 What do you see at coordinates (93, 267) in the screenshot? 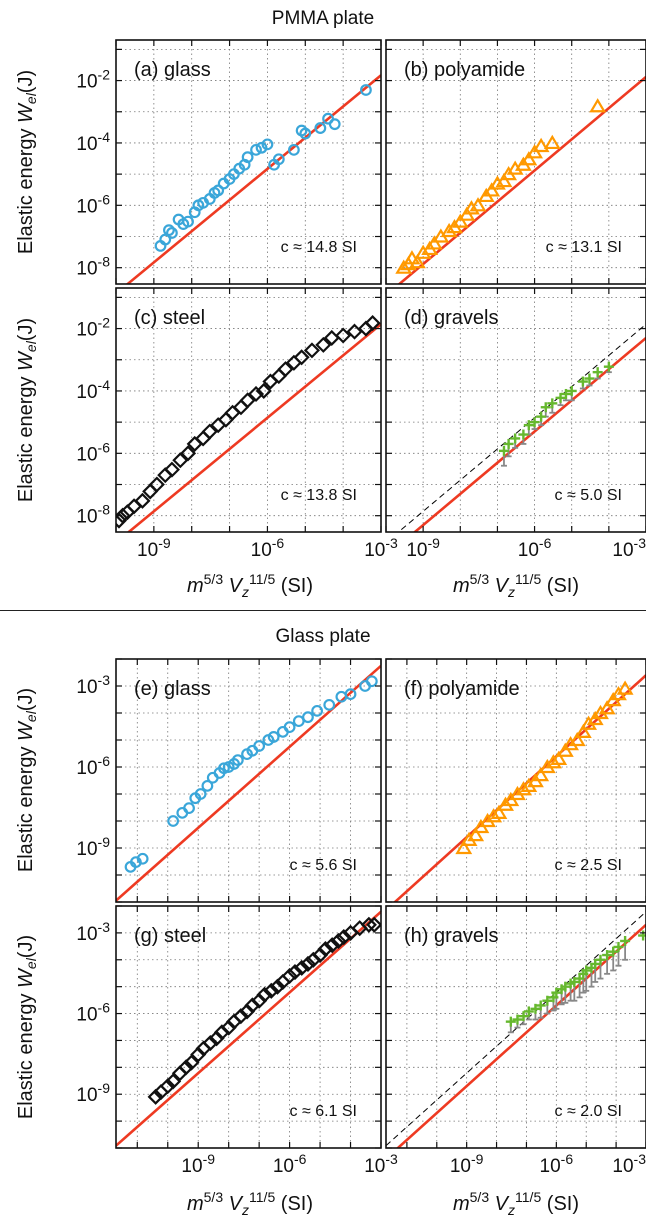
I see `y-tick-label: 10⁻⁸` at bounding box center [93, 267].